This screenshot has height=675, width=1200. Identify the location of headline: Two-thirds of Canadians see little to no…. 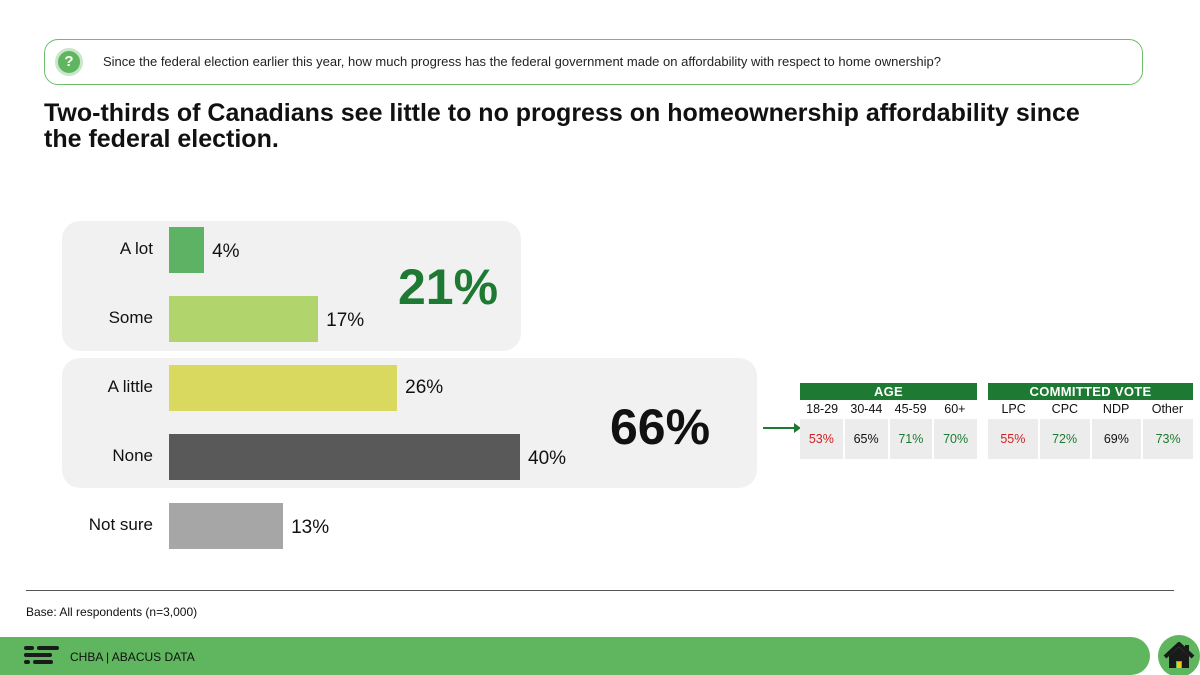
(562, 126).